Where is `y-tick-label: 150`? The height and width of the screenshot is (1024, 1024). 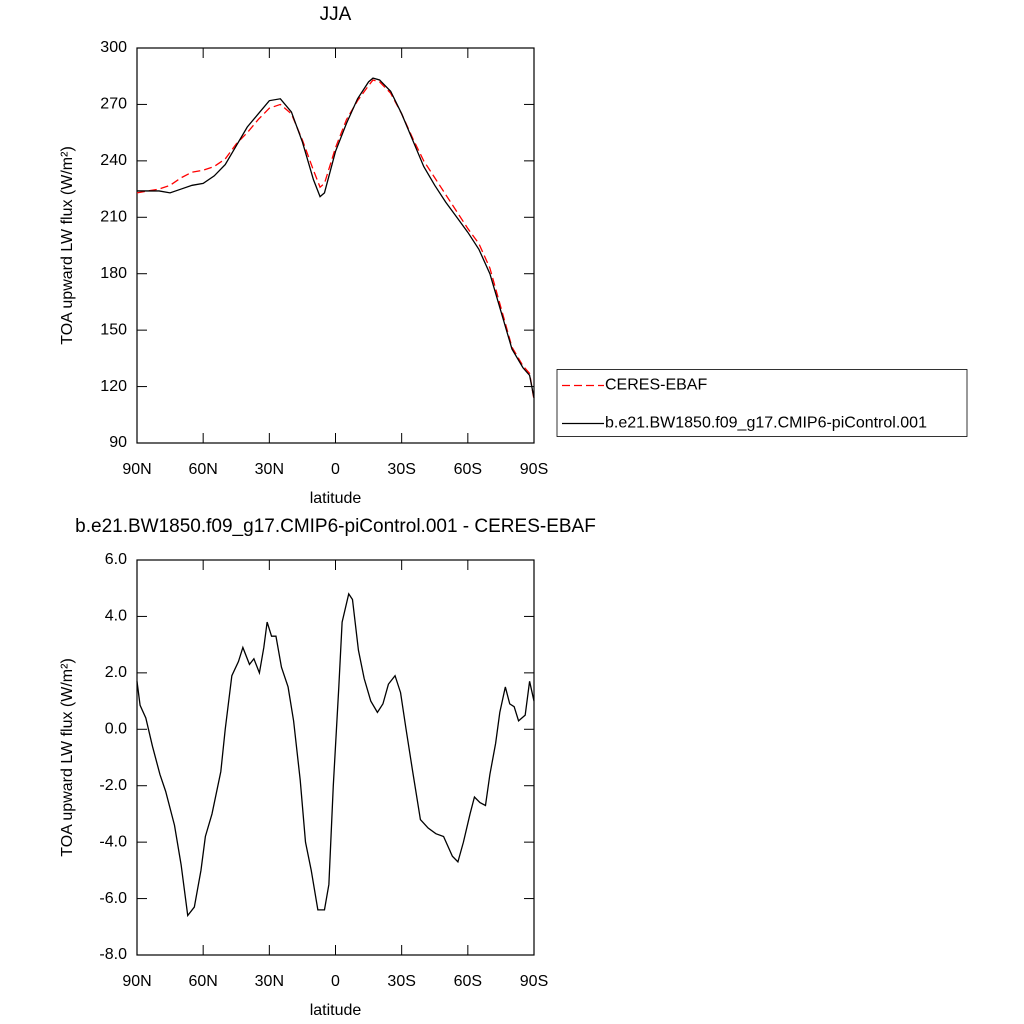 y-tick-label: 150 is located at coordinates (113, 329).